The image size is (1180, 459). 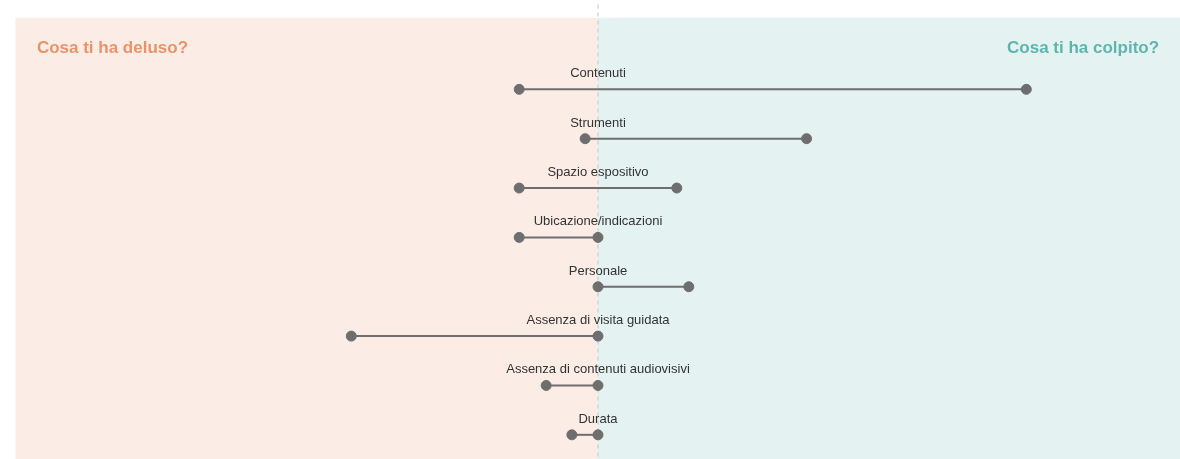 I want to click on y-tick-label: Ubicazione/indicazioni, so click(x=598, y=221).